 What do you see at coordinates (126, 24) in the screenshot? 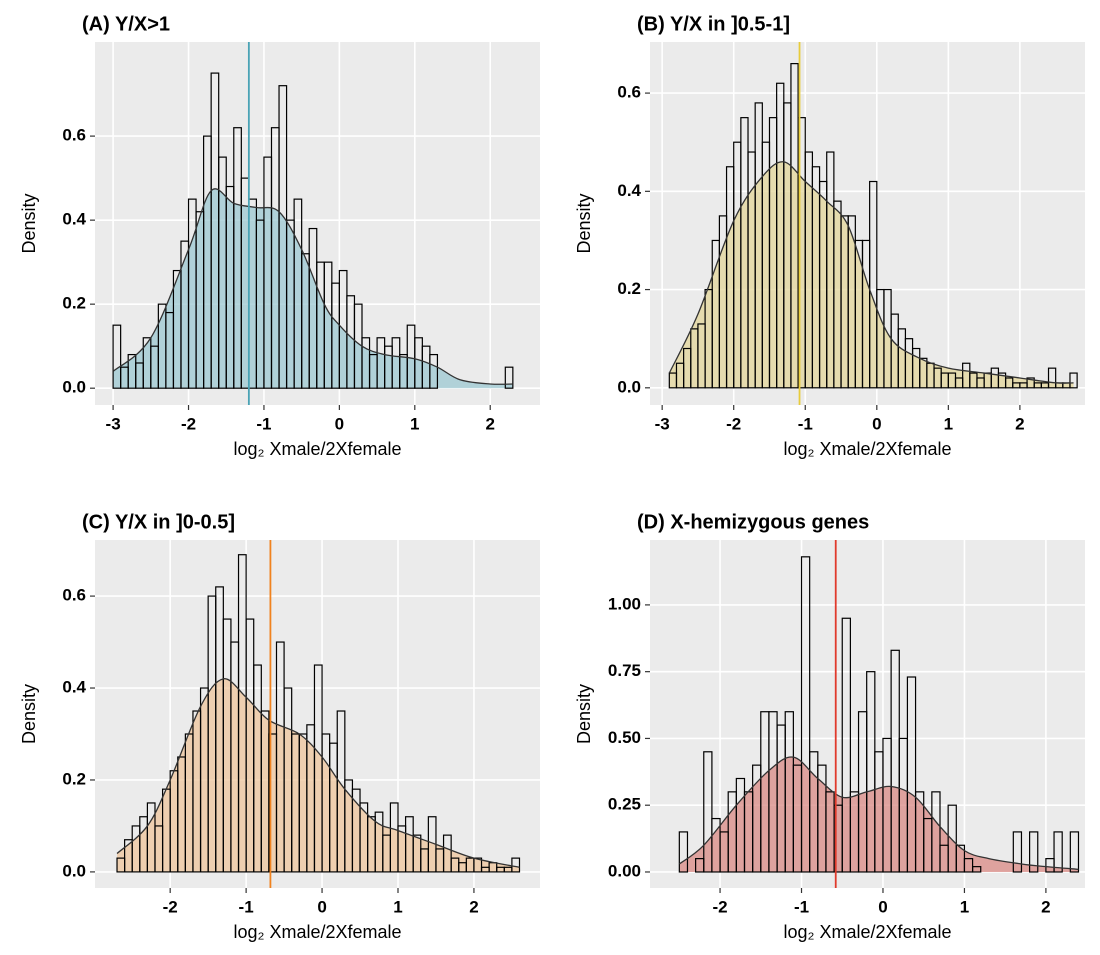
I see `panel-title: (A) Y/X>1` at bounding box center [126, 24].